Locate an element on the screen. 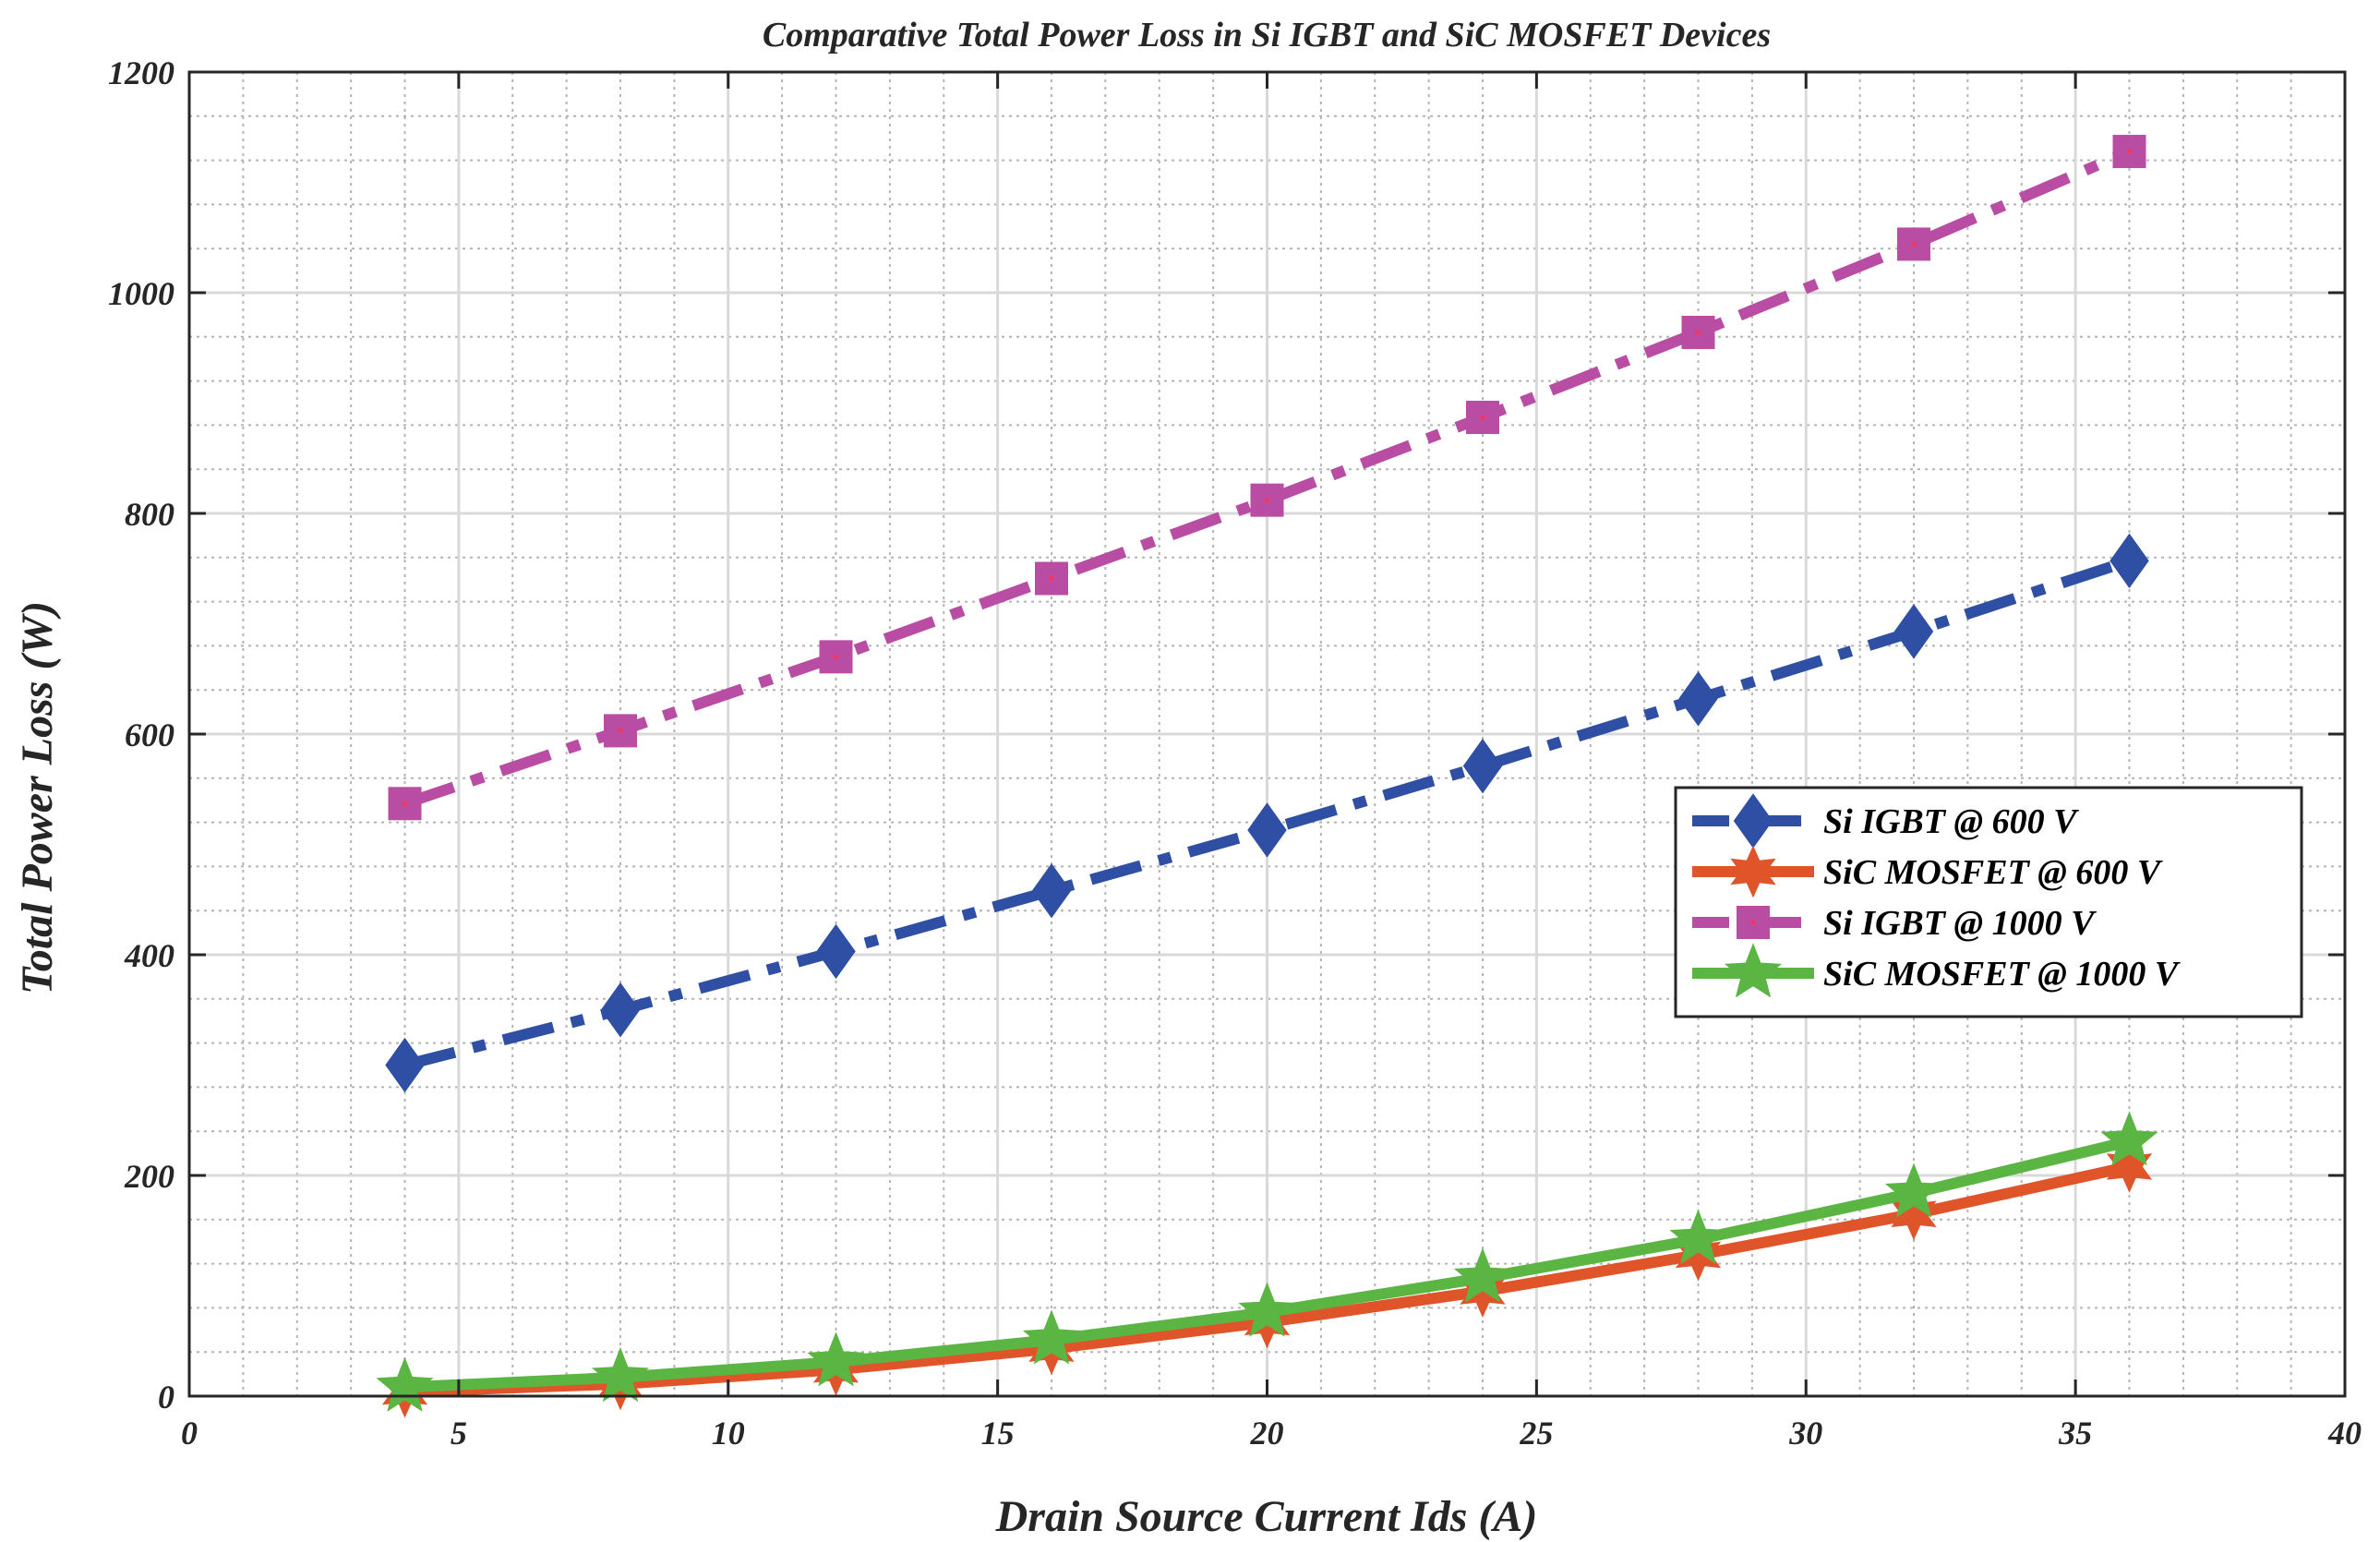 This screenshot has width=2380, height=1542. legend-item: SiC MOSFET @ 1000 V is located at coordinates (1936, 970).